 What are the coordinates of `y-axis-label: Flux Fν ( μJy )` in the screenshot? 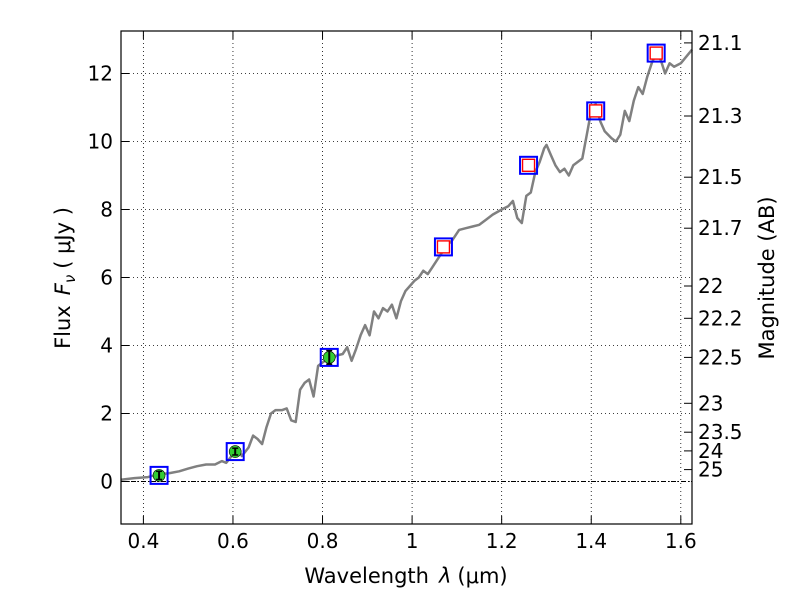 It's located at (65, 278).